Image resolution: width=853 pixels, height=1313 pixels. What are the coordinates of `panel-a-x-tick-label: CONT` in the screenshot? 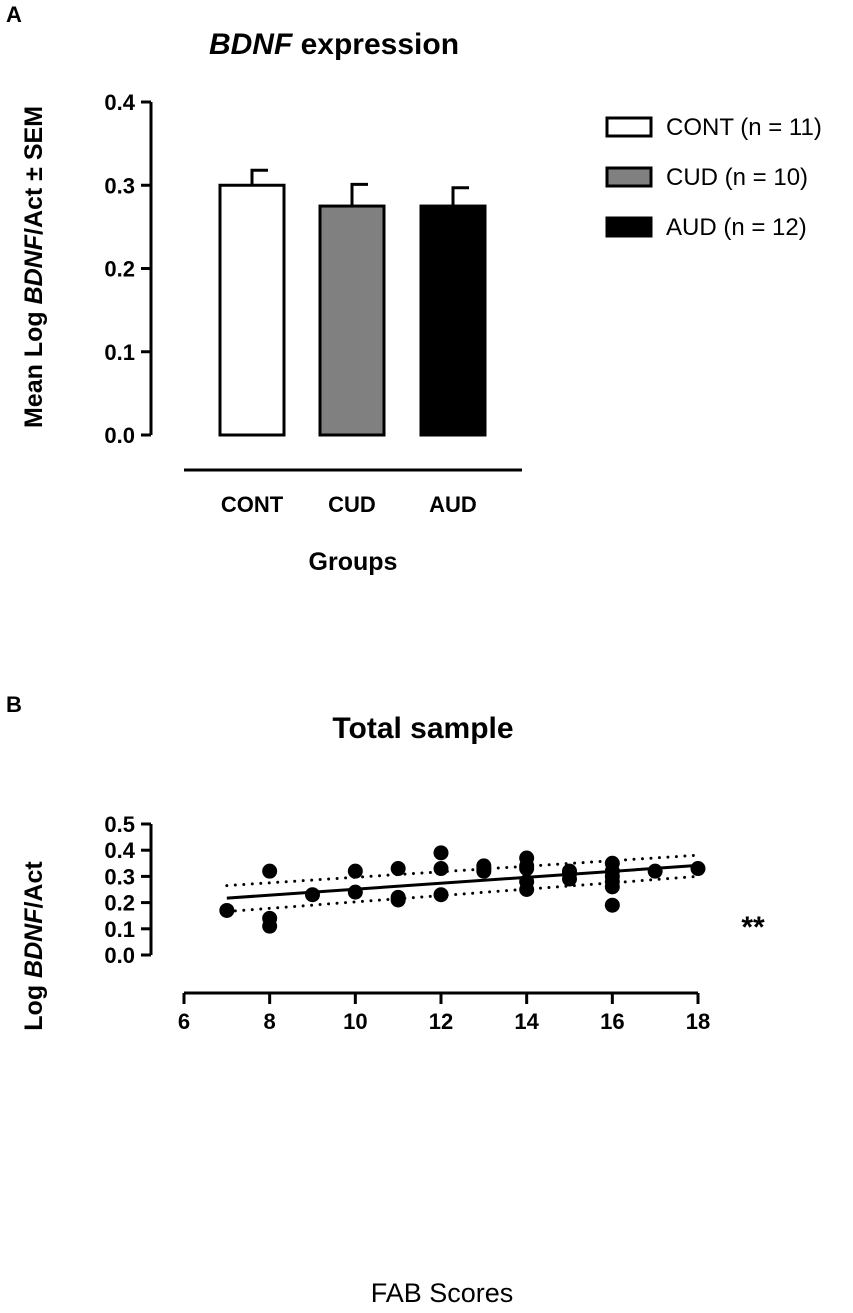 It's located at (252, 504).